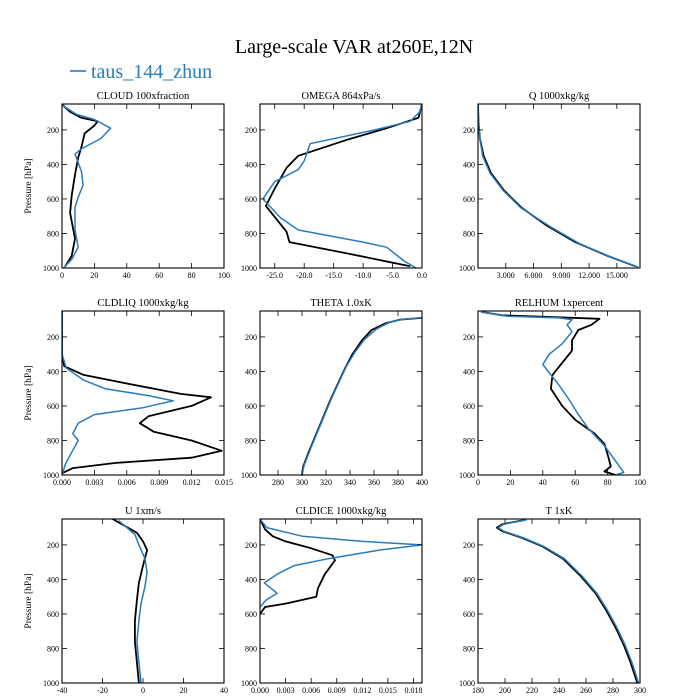  I want to click on x-tick-label: 3.000, so click(506, 275).